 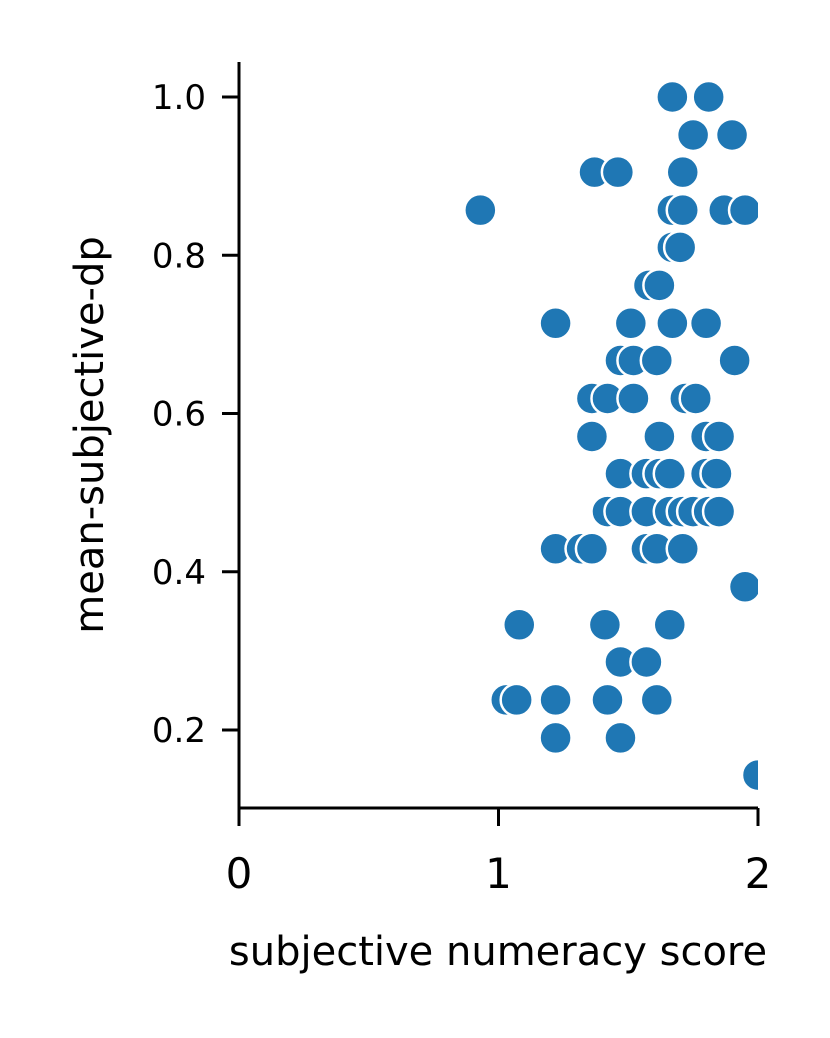 What do you see at coordinates (498, 873) in the screenshot?
I see `x-tick-label: 1` at bounding box center [498, 873].